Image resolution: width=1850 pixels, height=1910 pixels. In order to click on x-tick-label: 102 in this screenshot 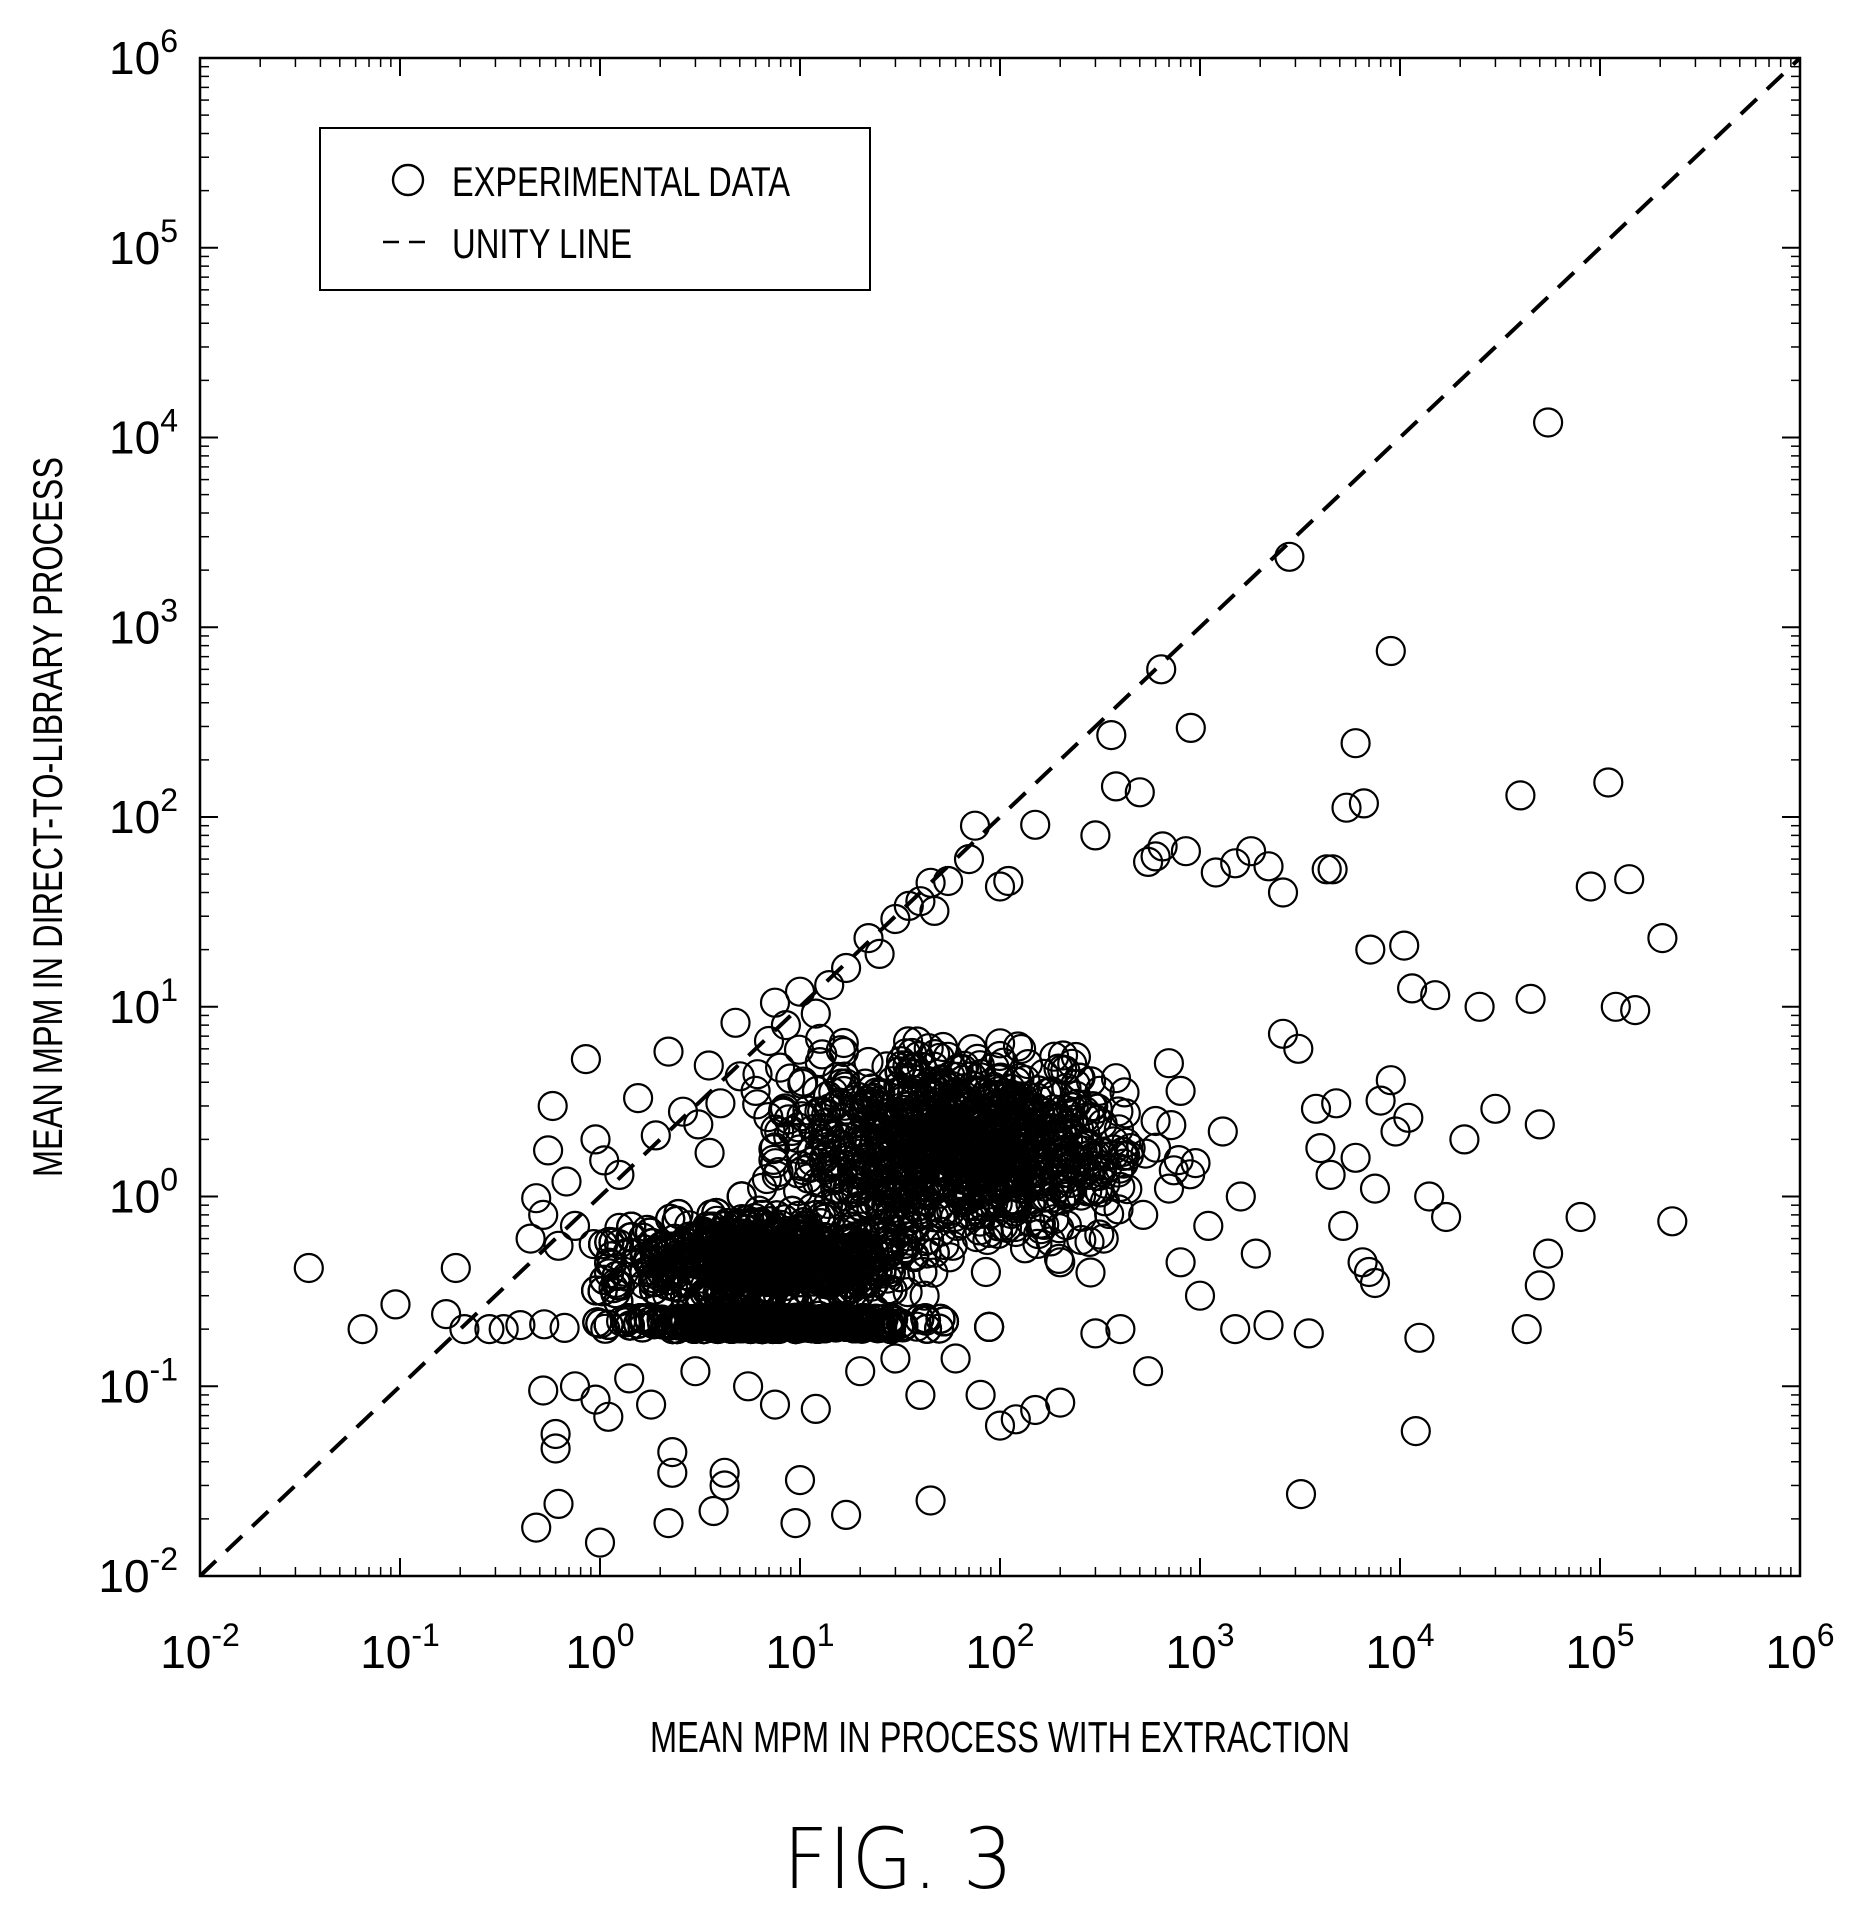, I will do `click(1000, 1647)`.